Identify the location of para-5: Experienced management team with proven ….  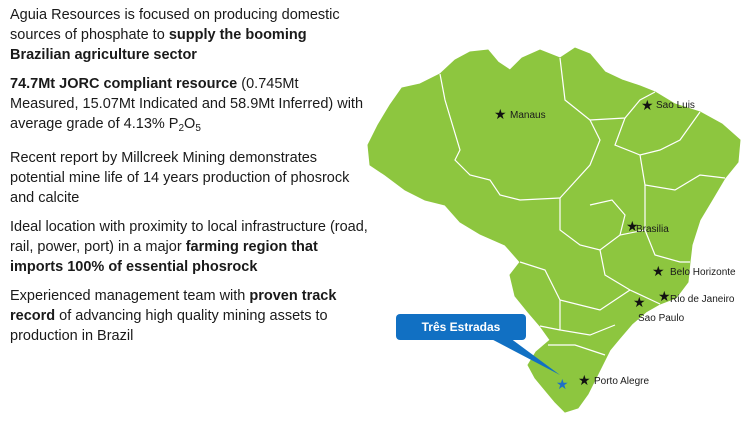
(173, 316).